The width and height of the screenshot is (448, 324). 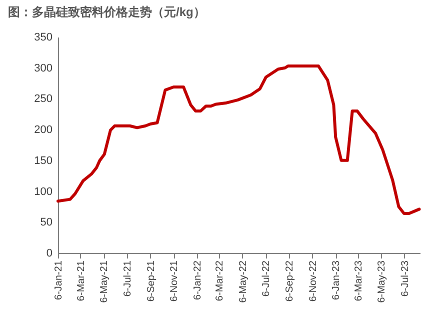 What do you see at coordinates (43, 38) in the screenshot?
I see `y-tick-label: 350` at bounding box center [43, 38].